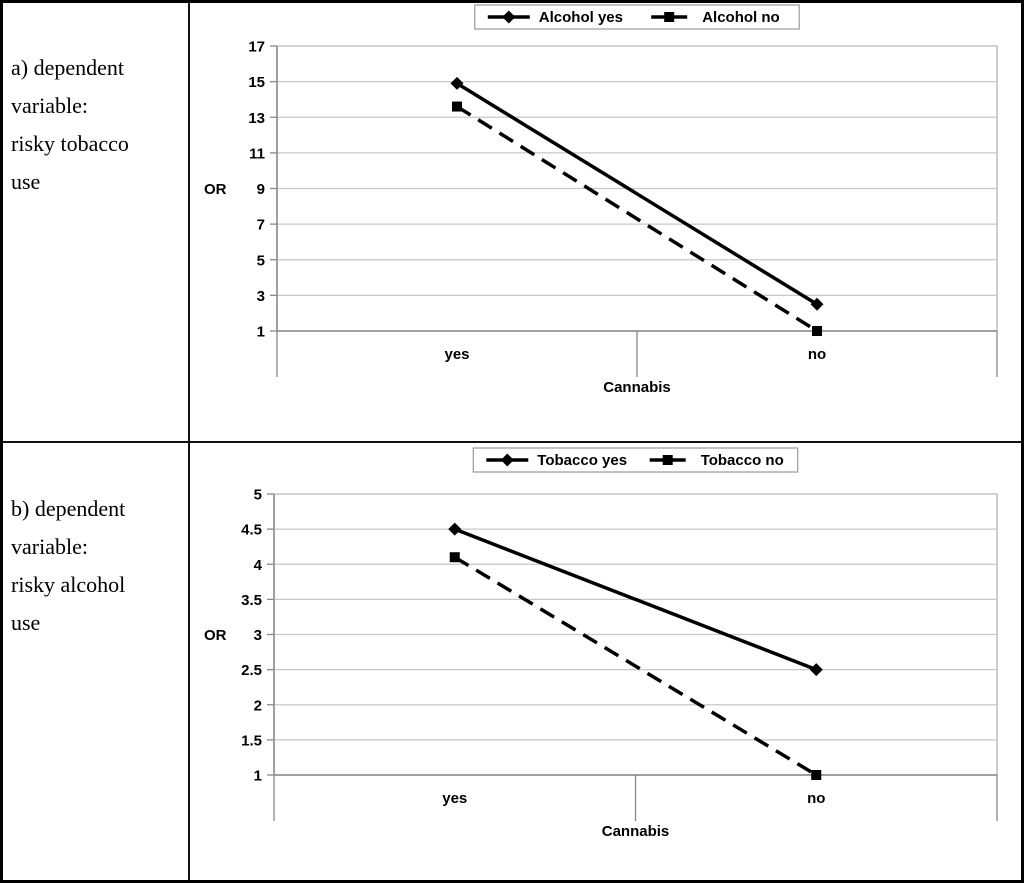  What do you see at coordinates (251, 740) in the screenshot?
I see `y-tick-label: 1.5` at bounding box center [251, 740].